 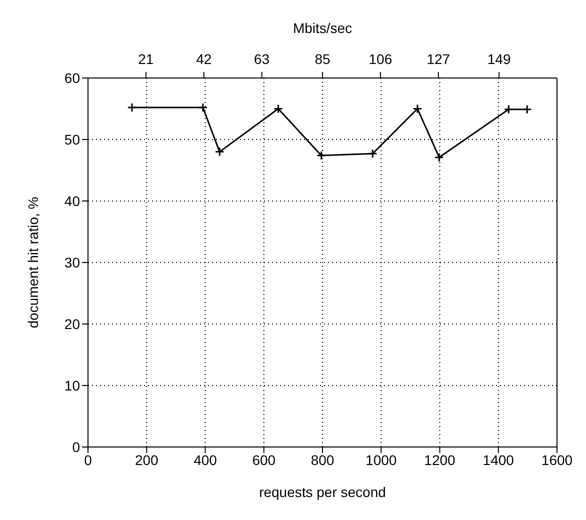 I want to click on x2-tick-label: 127, so click(x=438, y=59).